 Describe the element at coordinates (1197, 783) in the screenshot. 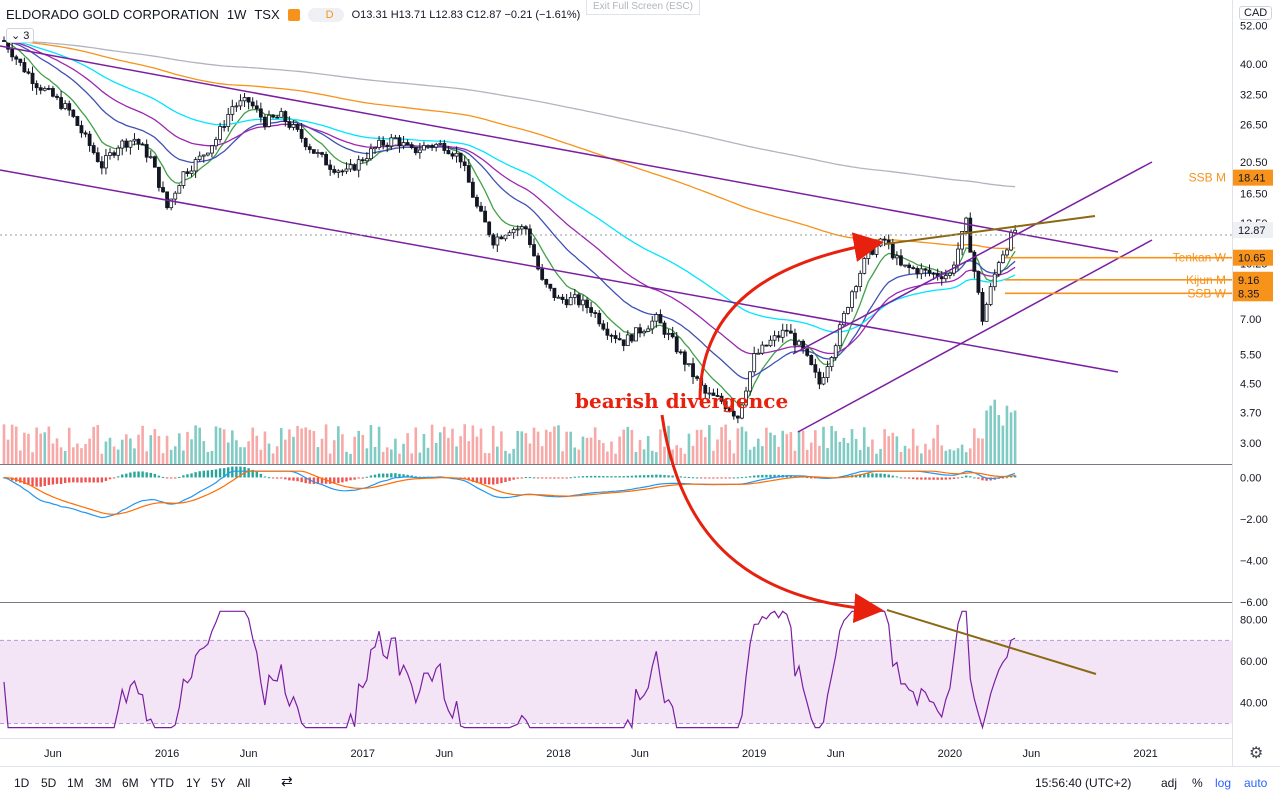

I see `percent-toggle: %` at that location.